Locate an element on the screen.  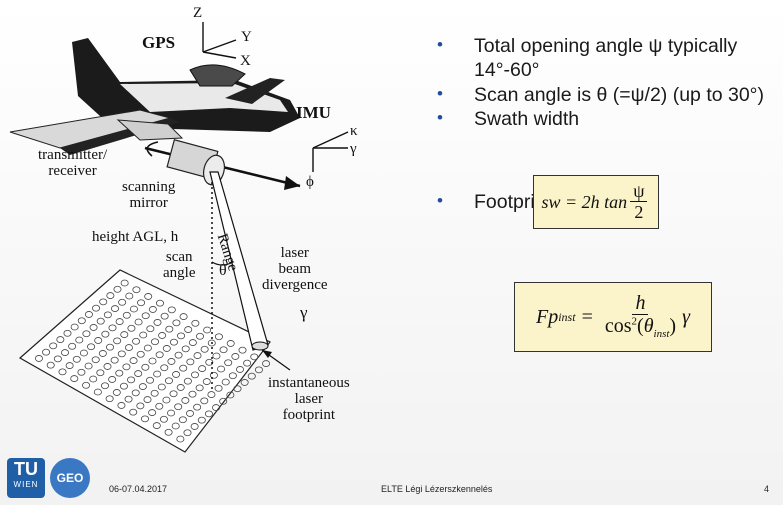
imu-axes is located at coordinates (330, 151).